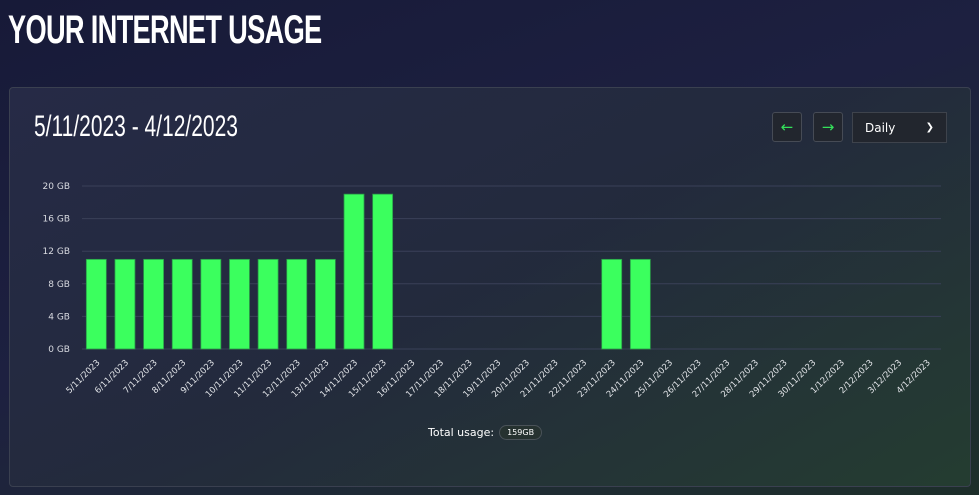  I want to click on date-range: 5/11/2023 - 4/12/2023, so click(136, 126).